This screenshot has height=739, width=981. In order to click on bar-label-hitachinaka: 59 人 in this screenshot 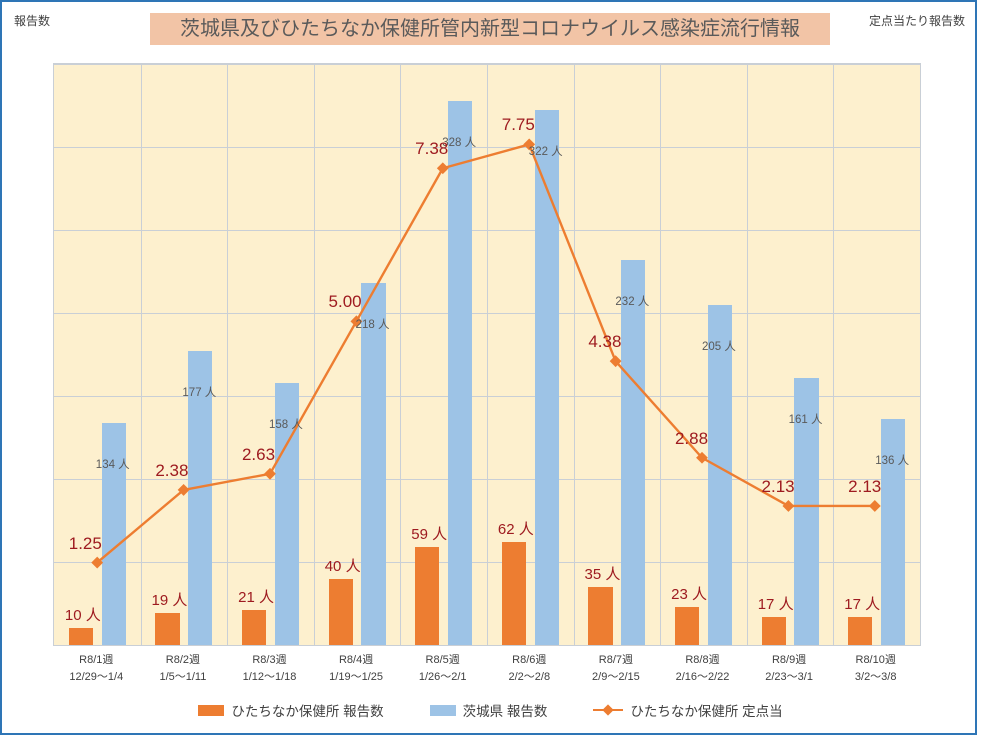, I will do `click(429, 535)`.